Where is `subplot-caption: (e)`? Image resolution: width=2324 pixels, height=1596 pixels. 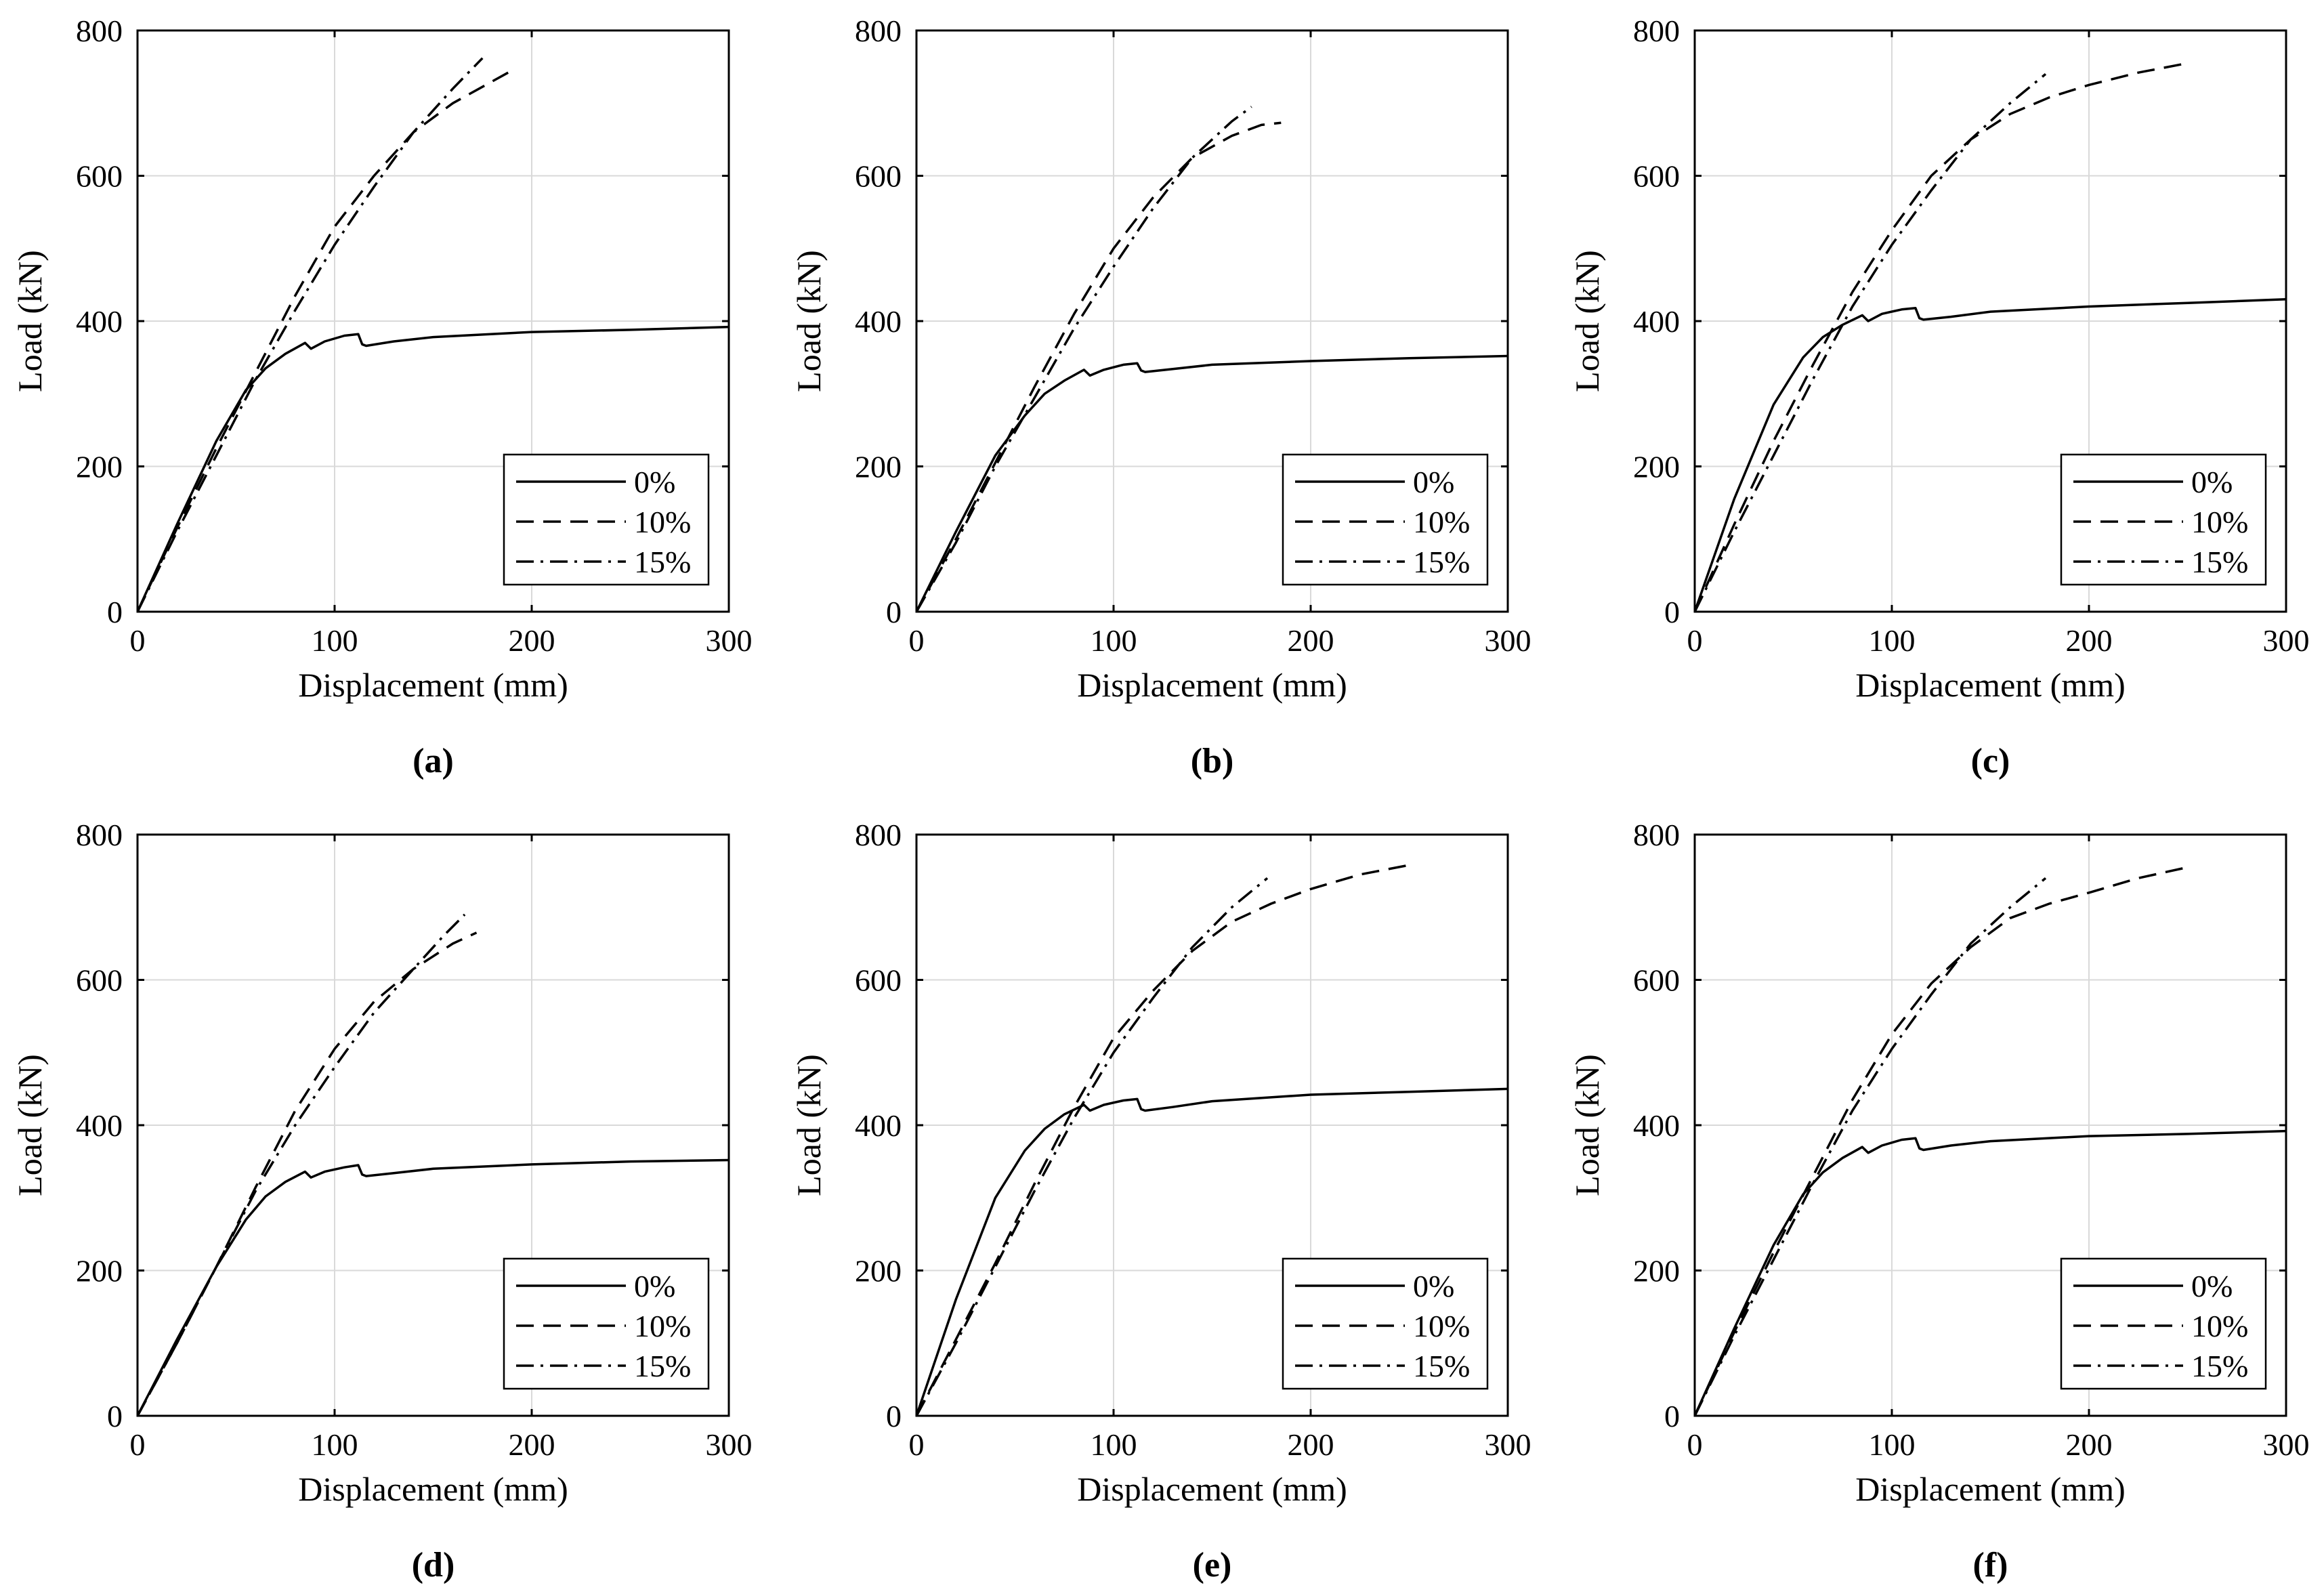 subplot-caption: (e) is located at coordinates (1212, 1565).